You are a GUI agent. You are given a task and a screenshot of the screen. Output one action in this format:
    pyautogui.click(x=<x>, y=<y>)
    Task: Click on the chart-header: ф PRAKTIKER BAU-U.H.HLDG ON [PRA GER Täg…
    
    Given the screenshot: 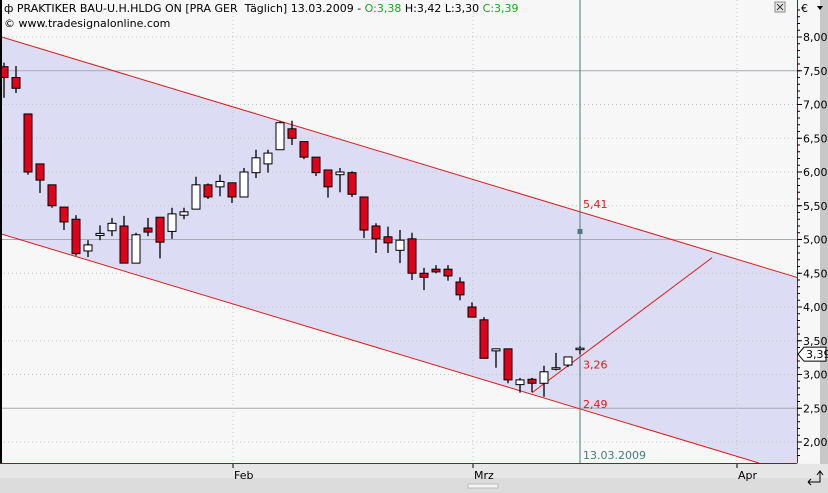 What is the action you would take?
    pyautogui.click(x=261, y=9)
    